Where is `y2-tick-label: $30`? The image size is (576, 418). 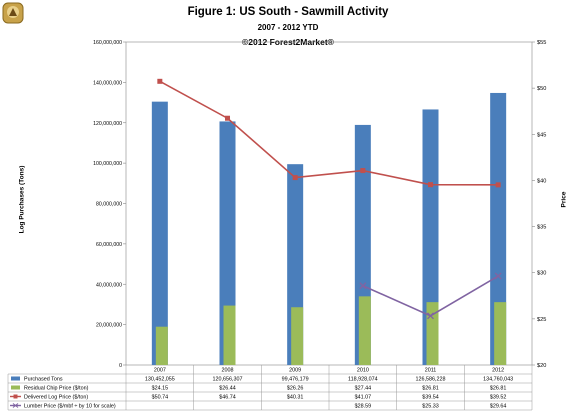
y2-tick-label: $30 is located at coordinates (541, 274).